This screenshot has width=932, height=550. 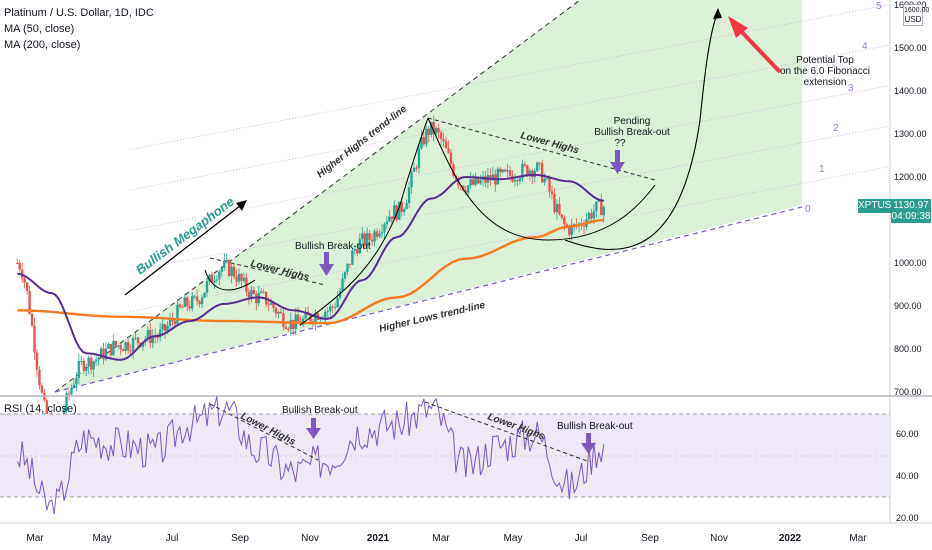 I want to click on target-arrow, so click(x=755, y=45).